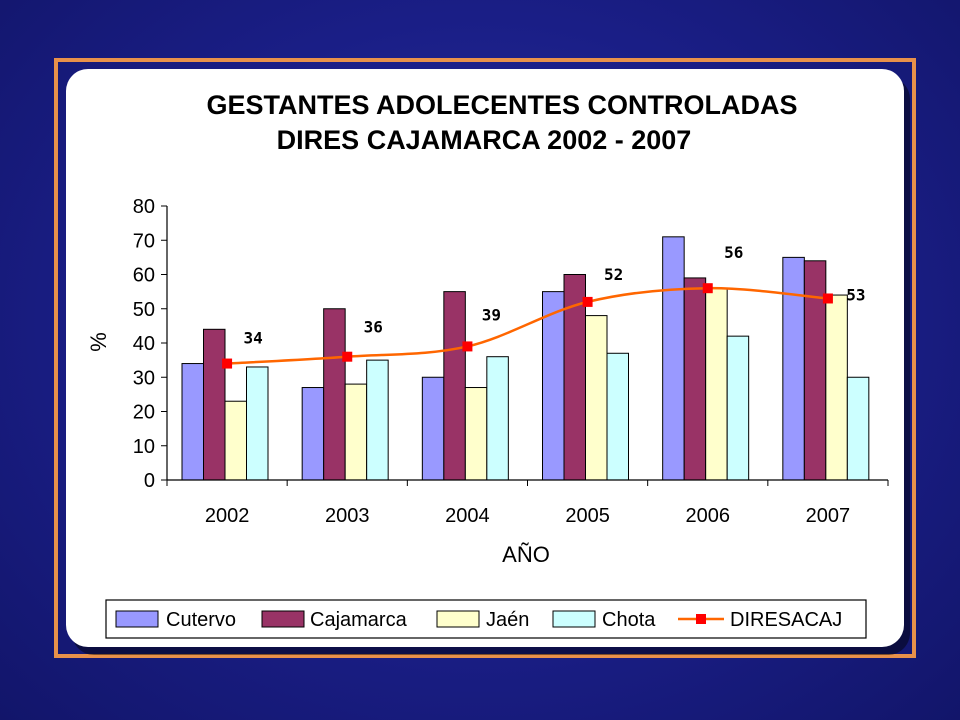 Image resolution: width=960 pixels, height=720 pixels. Describe the element at coordinates (356, 432) in the screenshot. I see `bar-jan-2003` at that location.